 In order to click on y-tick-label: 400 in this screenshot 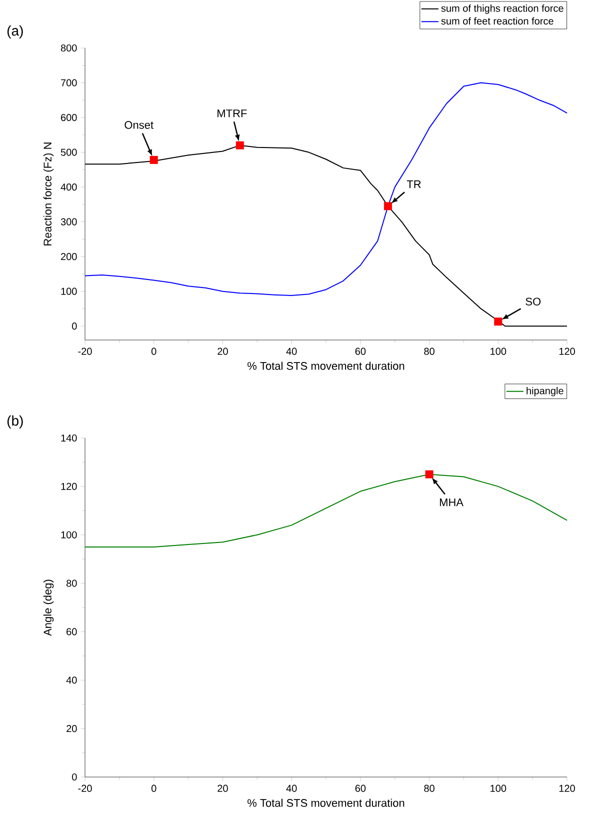, I will do `click(68, 187)`.